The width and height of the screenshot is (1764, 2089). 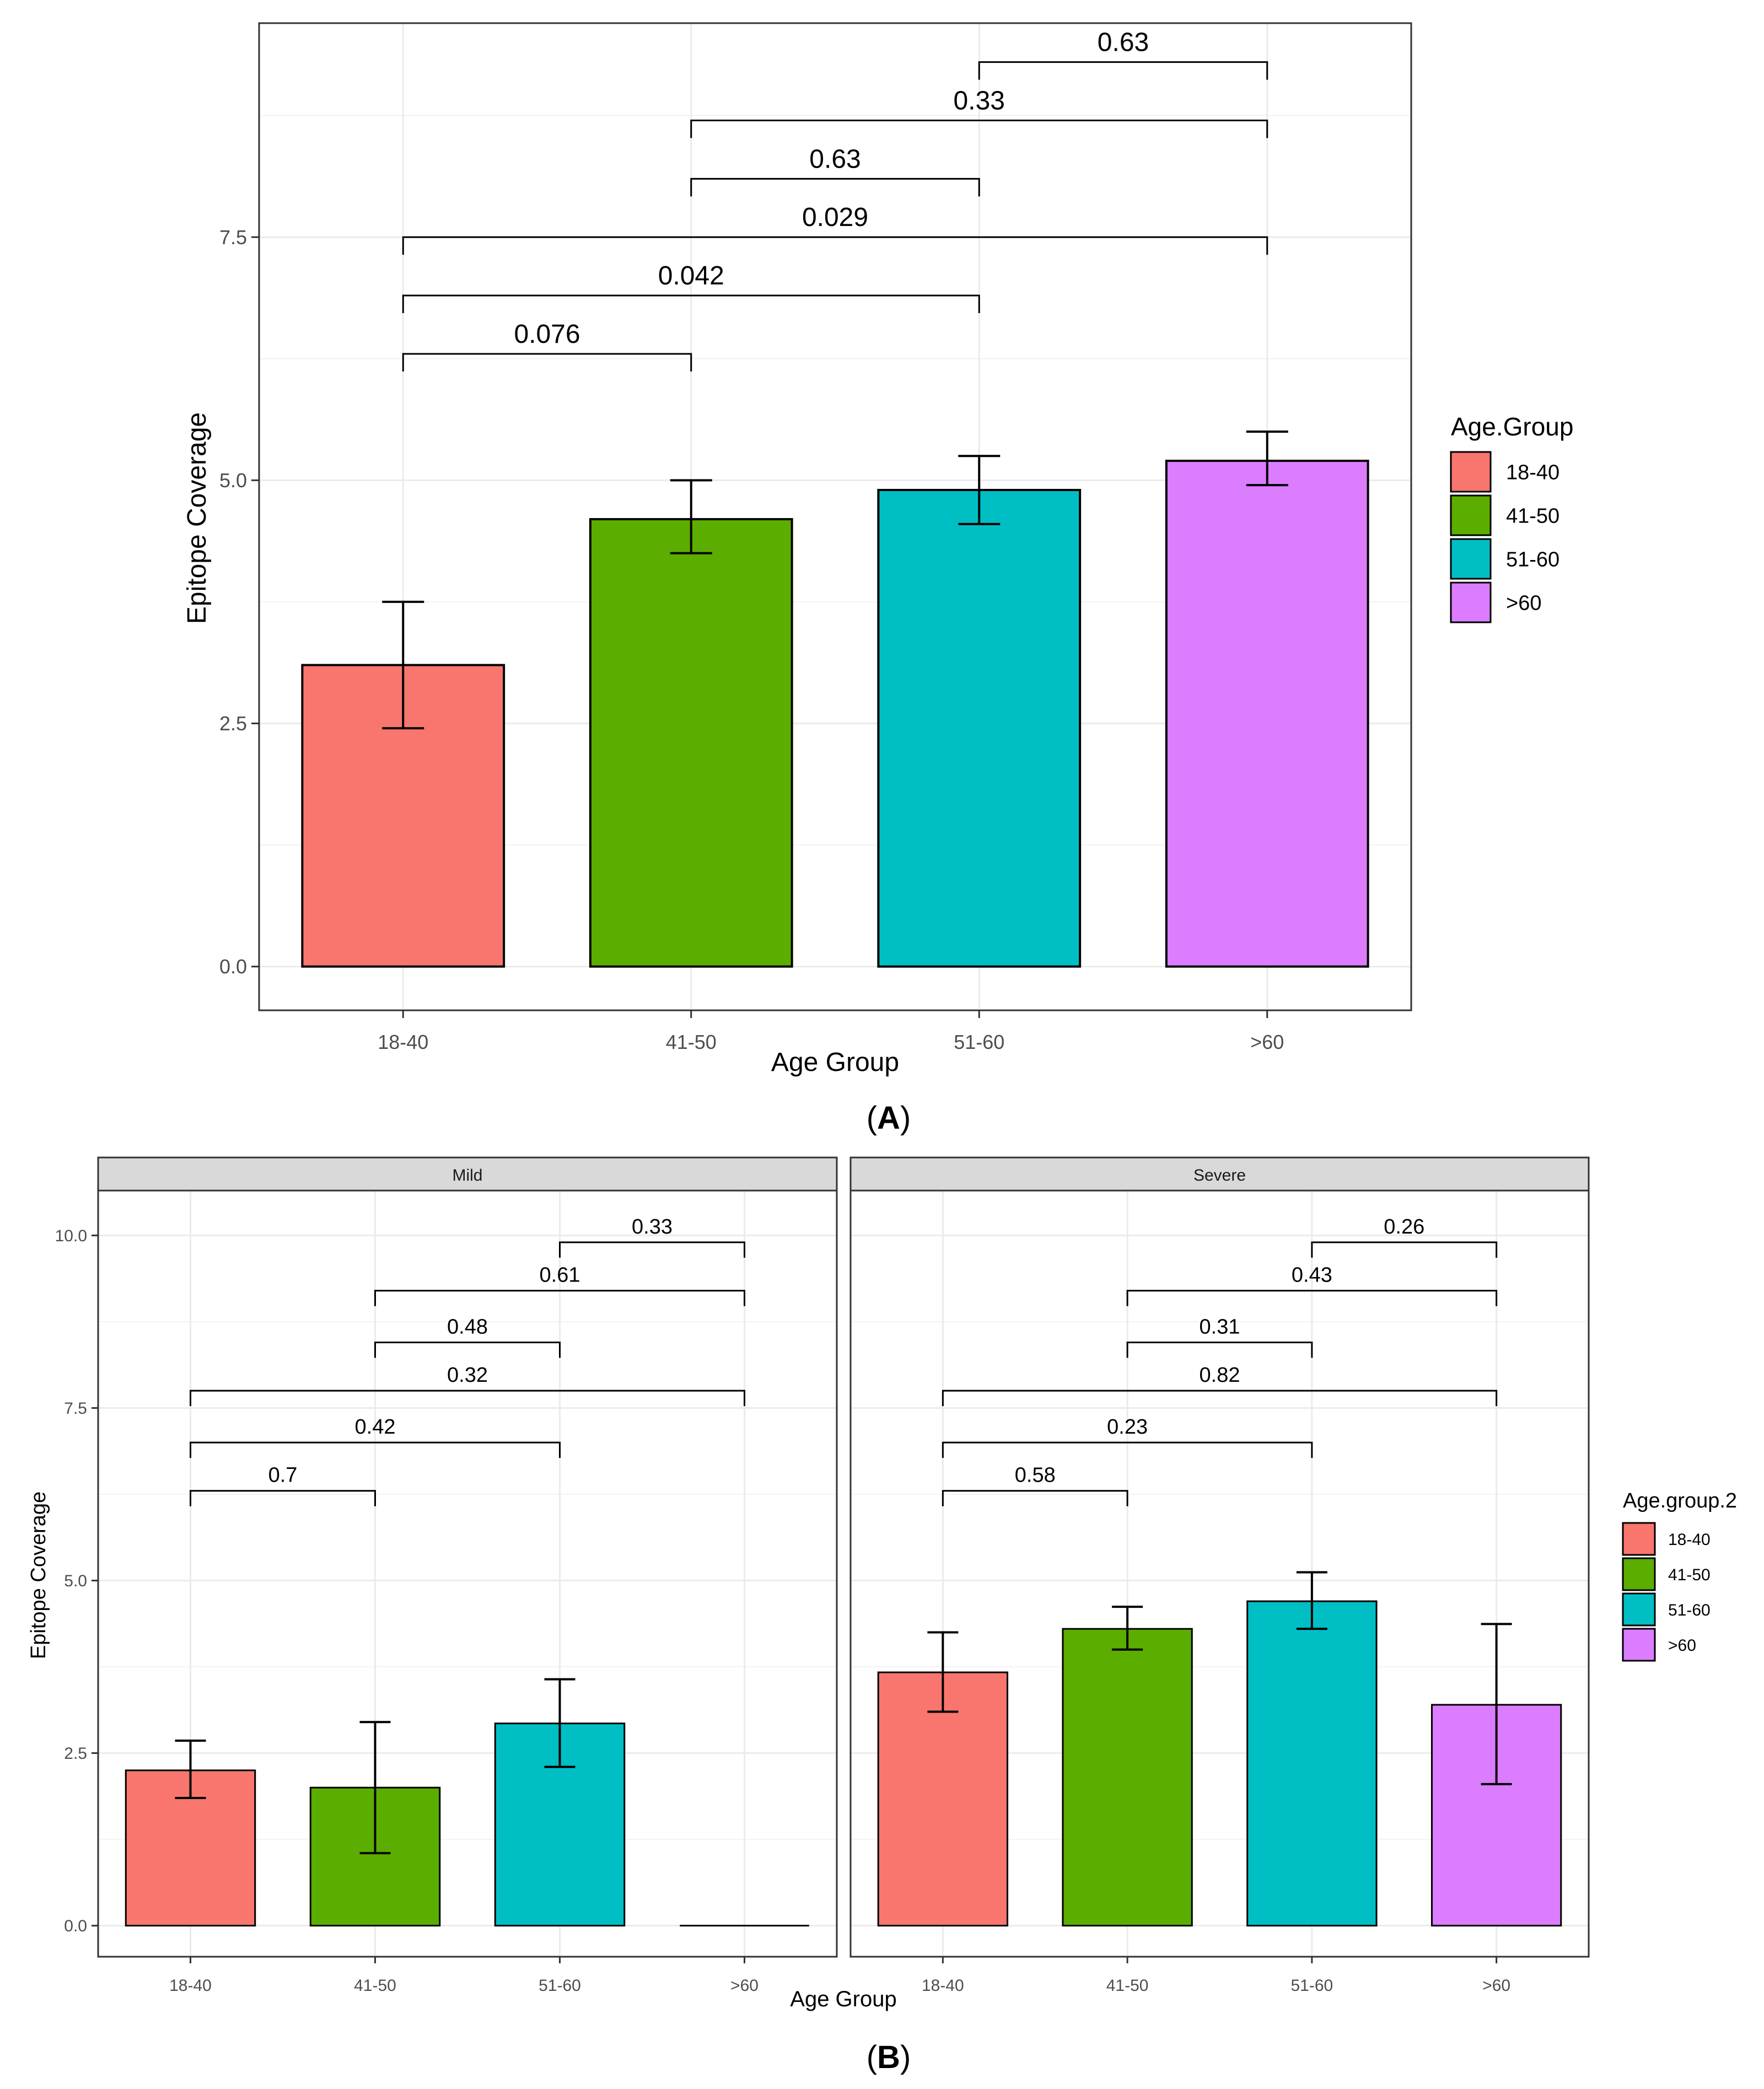 I want to click on a-pvalue-label: 0.076, so click(x=547, y=334).